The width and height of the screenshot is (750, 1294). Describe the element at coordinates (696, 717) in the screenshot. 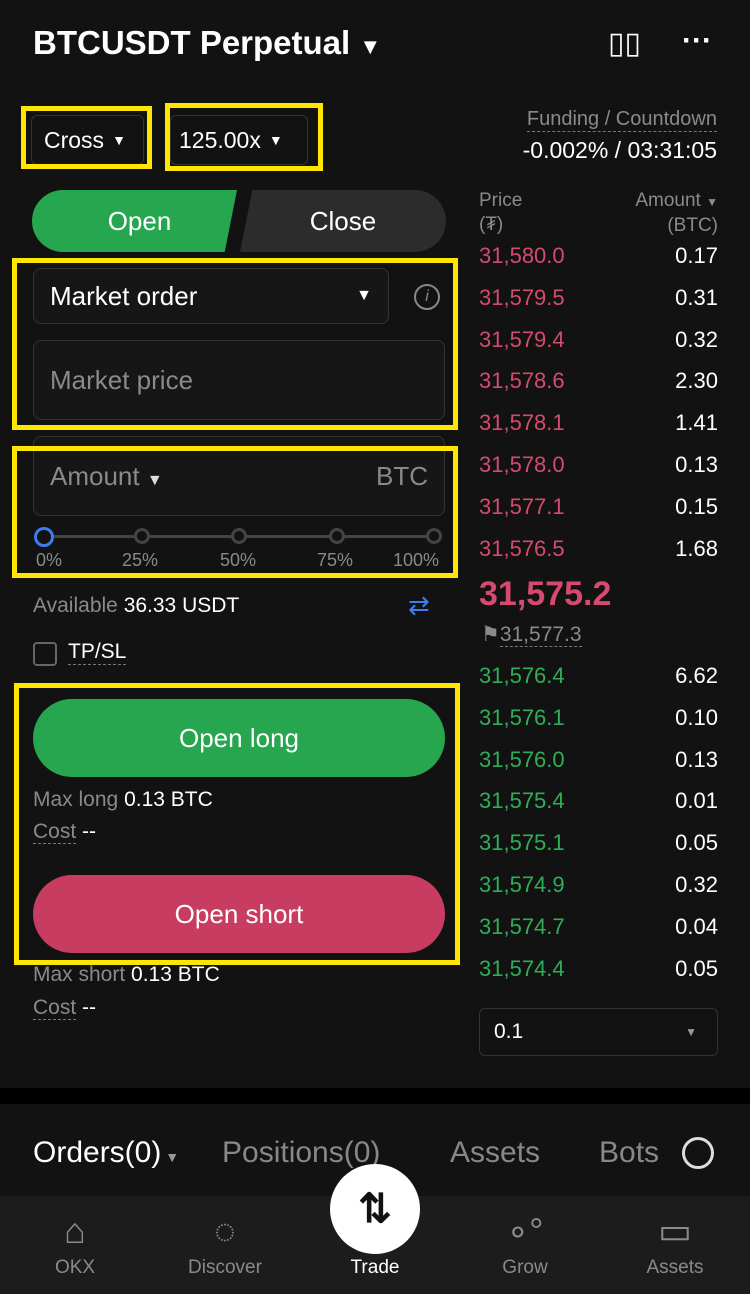

I see `amount: 0.10` at that location.